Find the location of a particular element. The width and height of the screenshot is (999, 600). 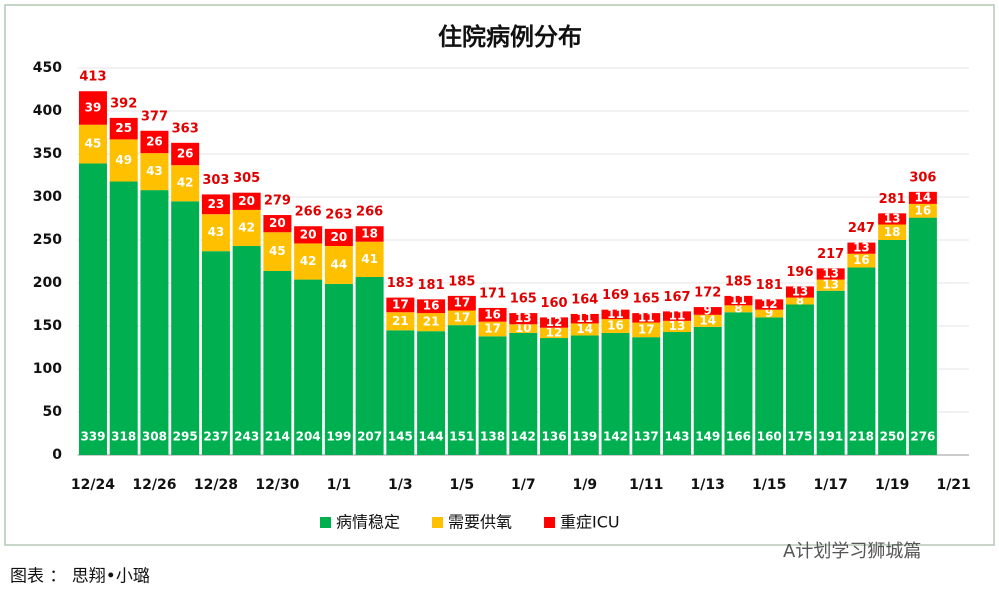

total-label: 169 is located at coordinates (615, 295).